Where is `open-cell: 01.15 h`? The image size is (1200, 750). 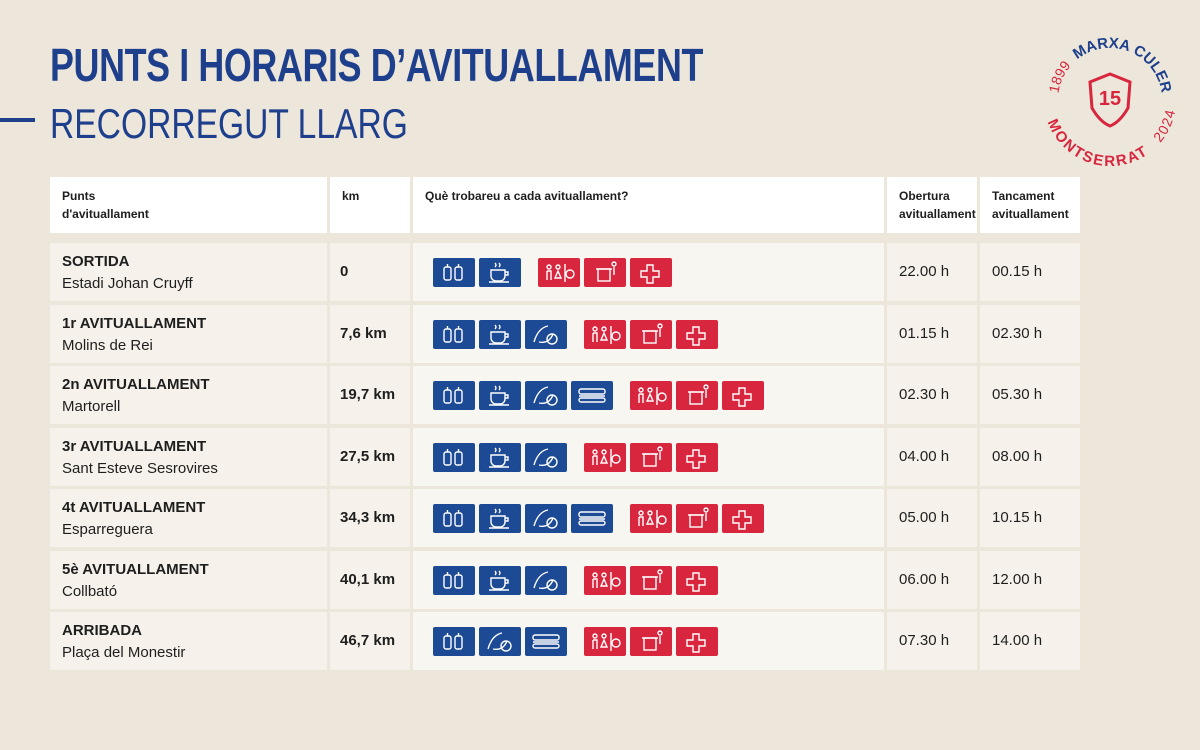 open-cell: 01.15 h is located at coordinates (932, 333).